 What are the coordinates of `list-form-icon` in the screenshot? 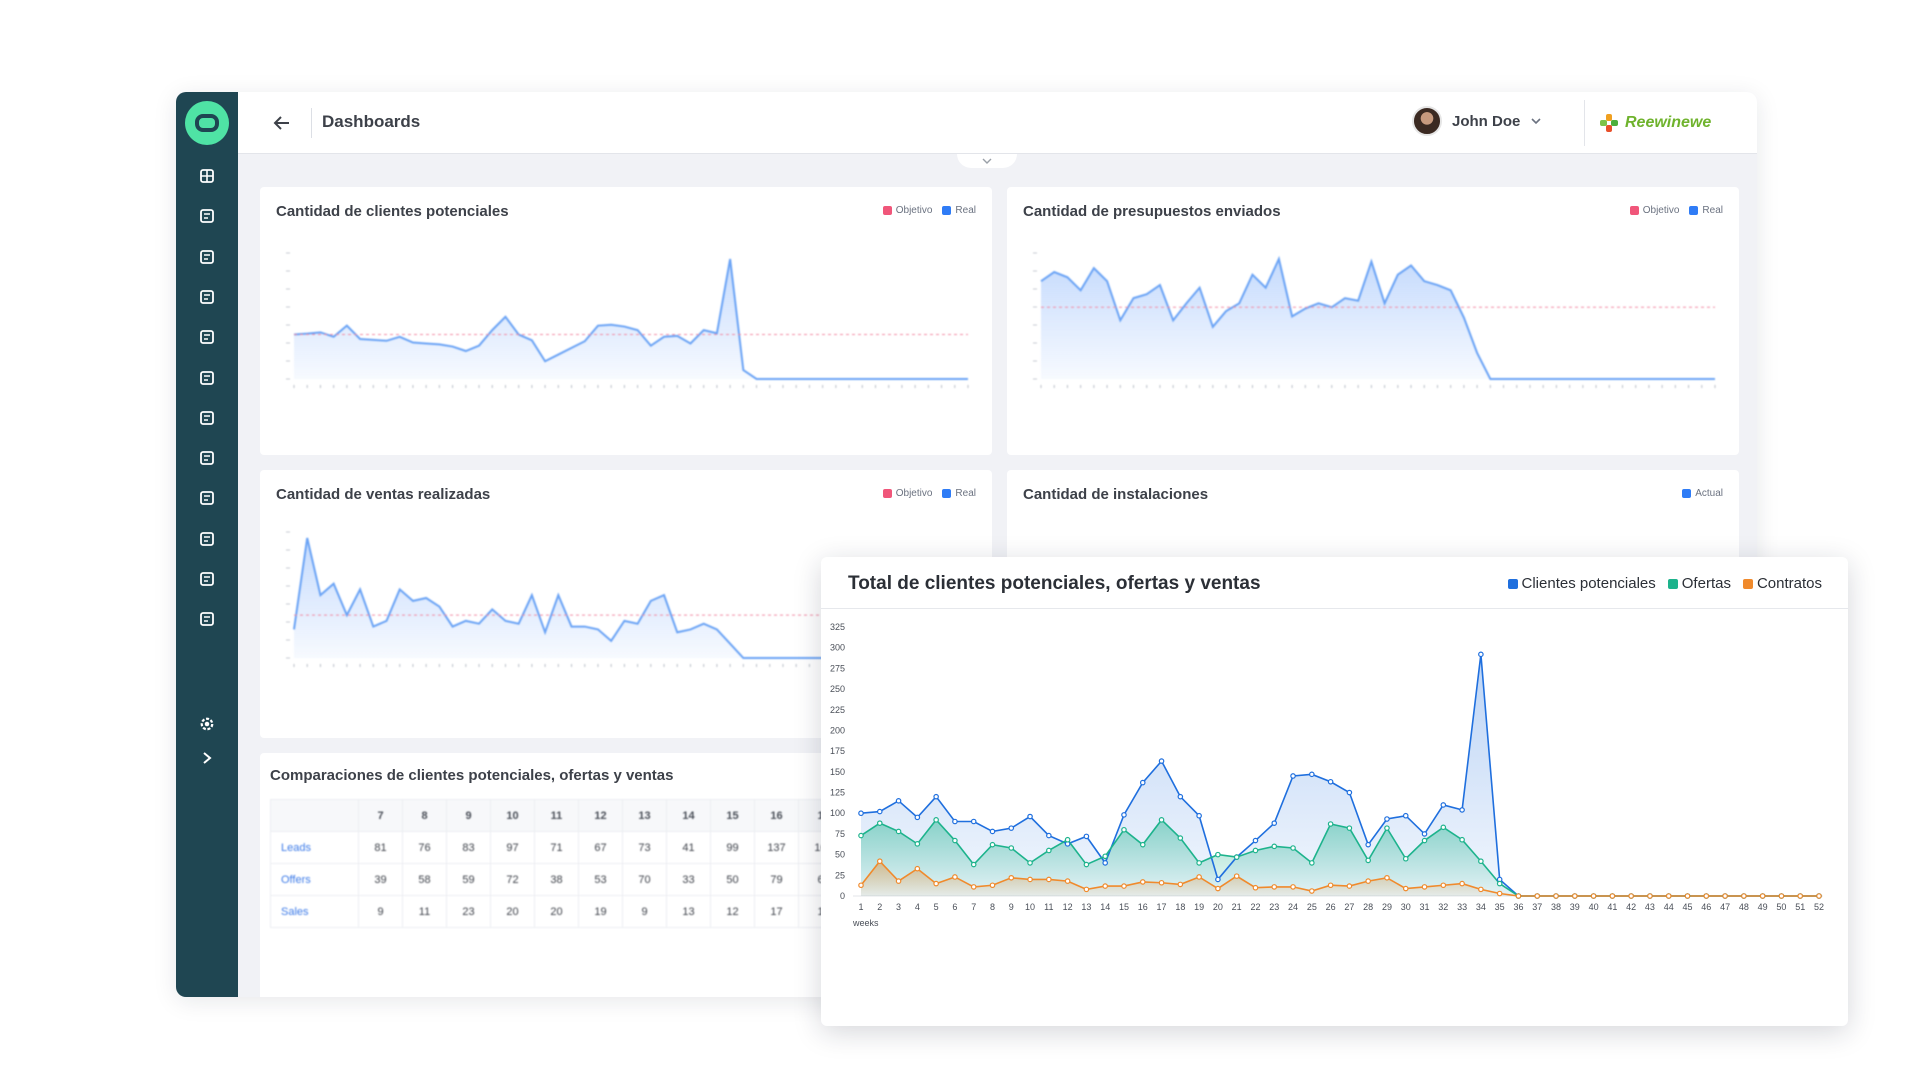 It's located at (207, 378).